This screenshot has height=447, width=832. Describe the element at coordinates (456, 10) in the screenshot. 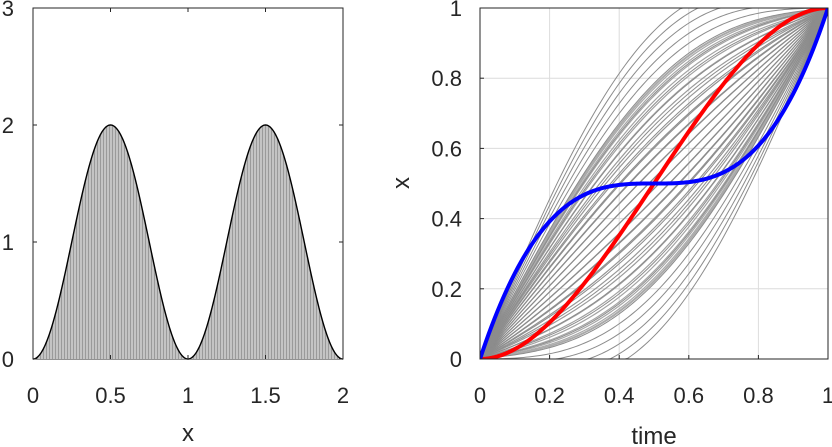

I see `right-ytick-label: 1` at that location.